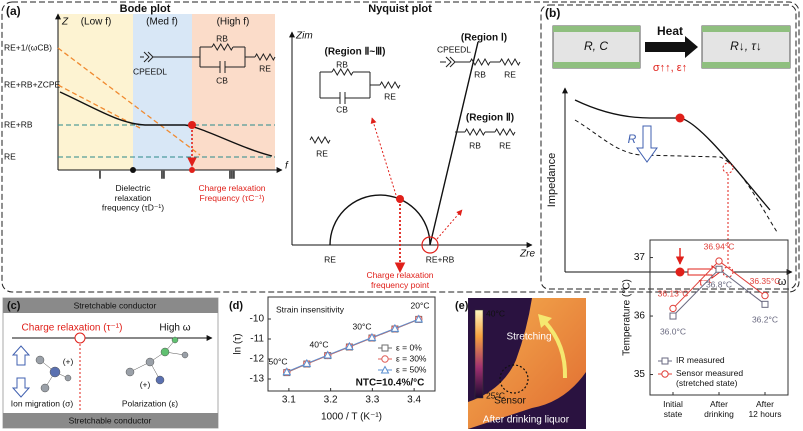 The height and width of the screenshot is (431, 803). I want to click on annotation: 20°C, so click(420, 305).